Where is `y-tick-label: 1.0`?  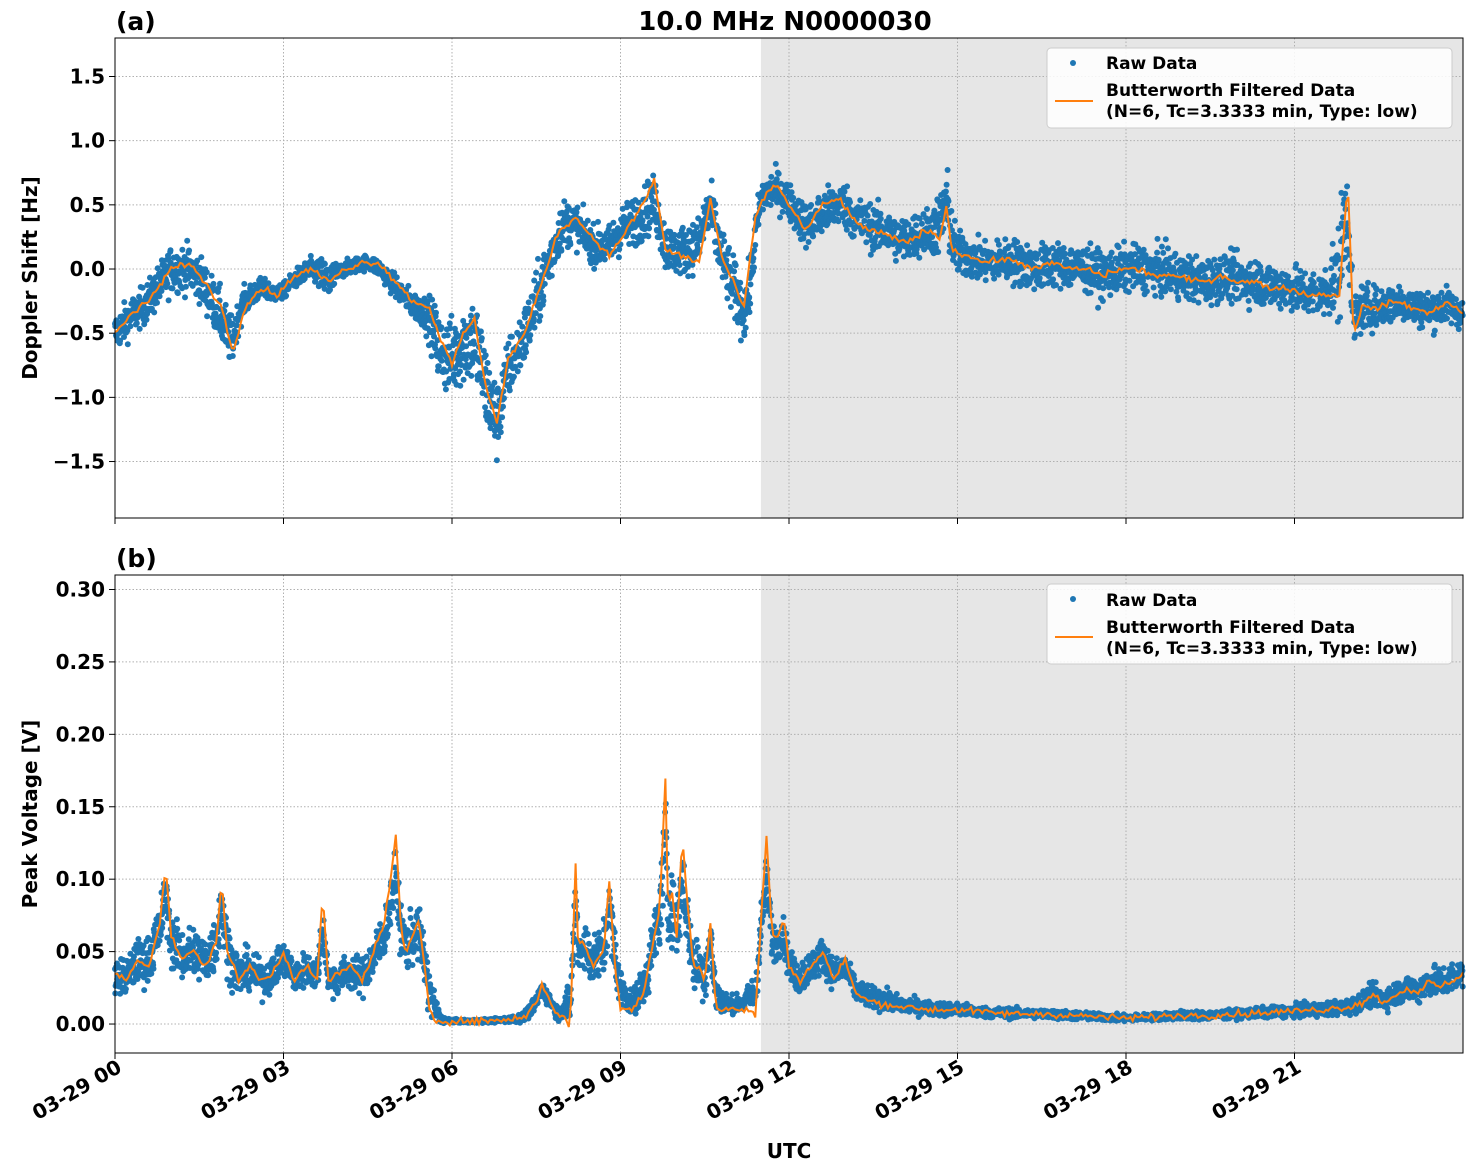 y-tick-label: 1.0 is located at coordinates (87, 141).